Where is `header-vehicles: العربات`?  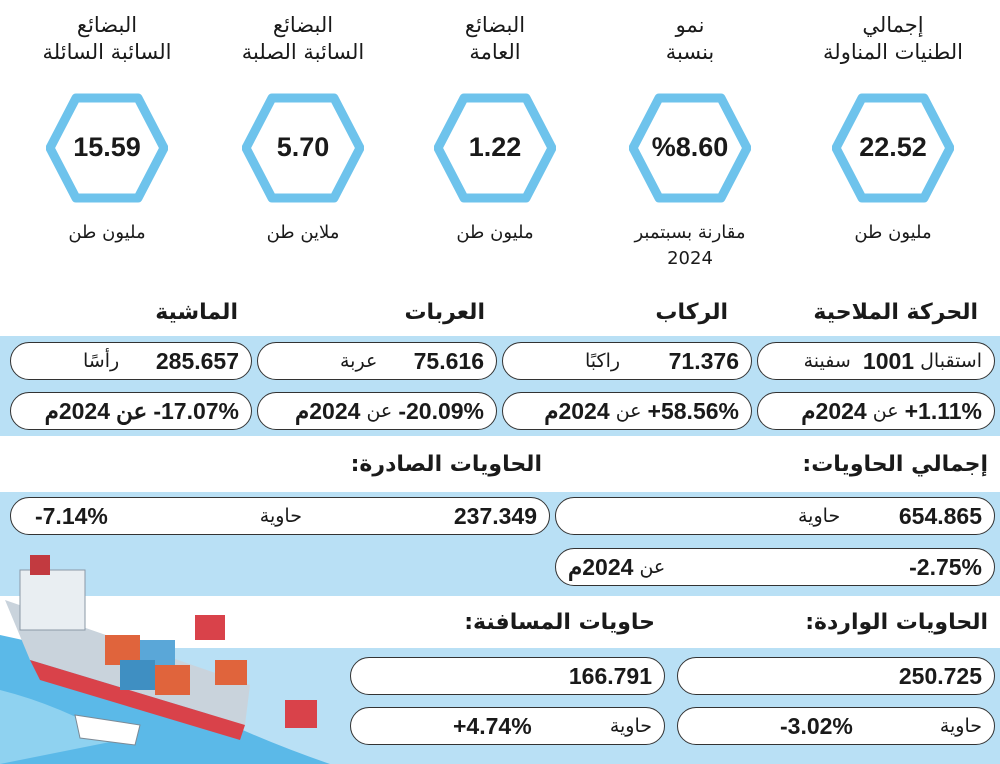 header-vehicles: العربات is located at coordinates (444, 312).